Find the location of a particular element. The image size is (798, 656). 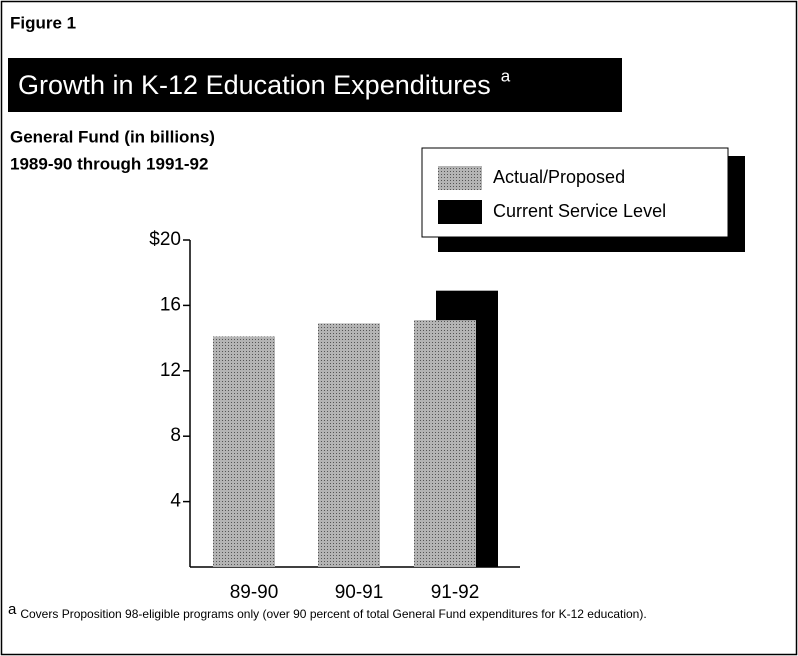

title-bar is located at coordinates (315, 85).